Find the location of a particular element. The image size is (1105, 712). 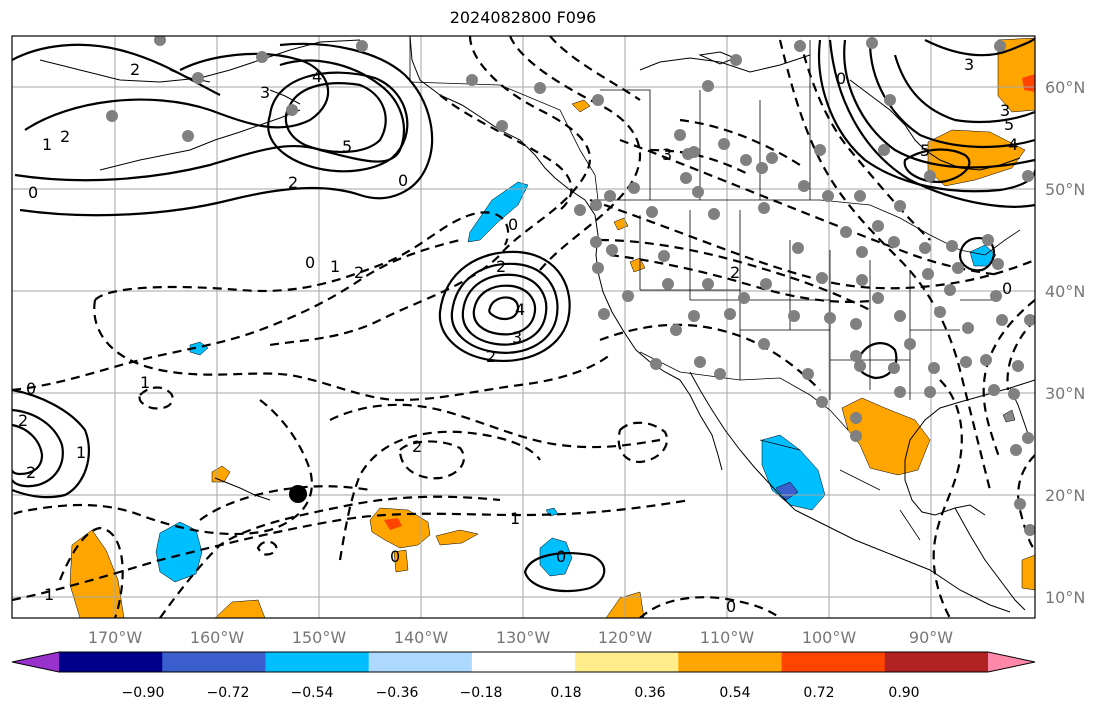

lat-label: 10°N is located at coordinates (1065, 597).